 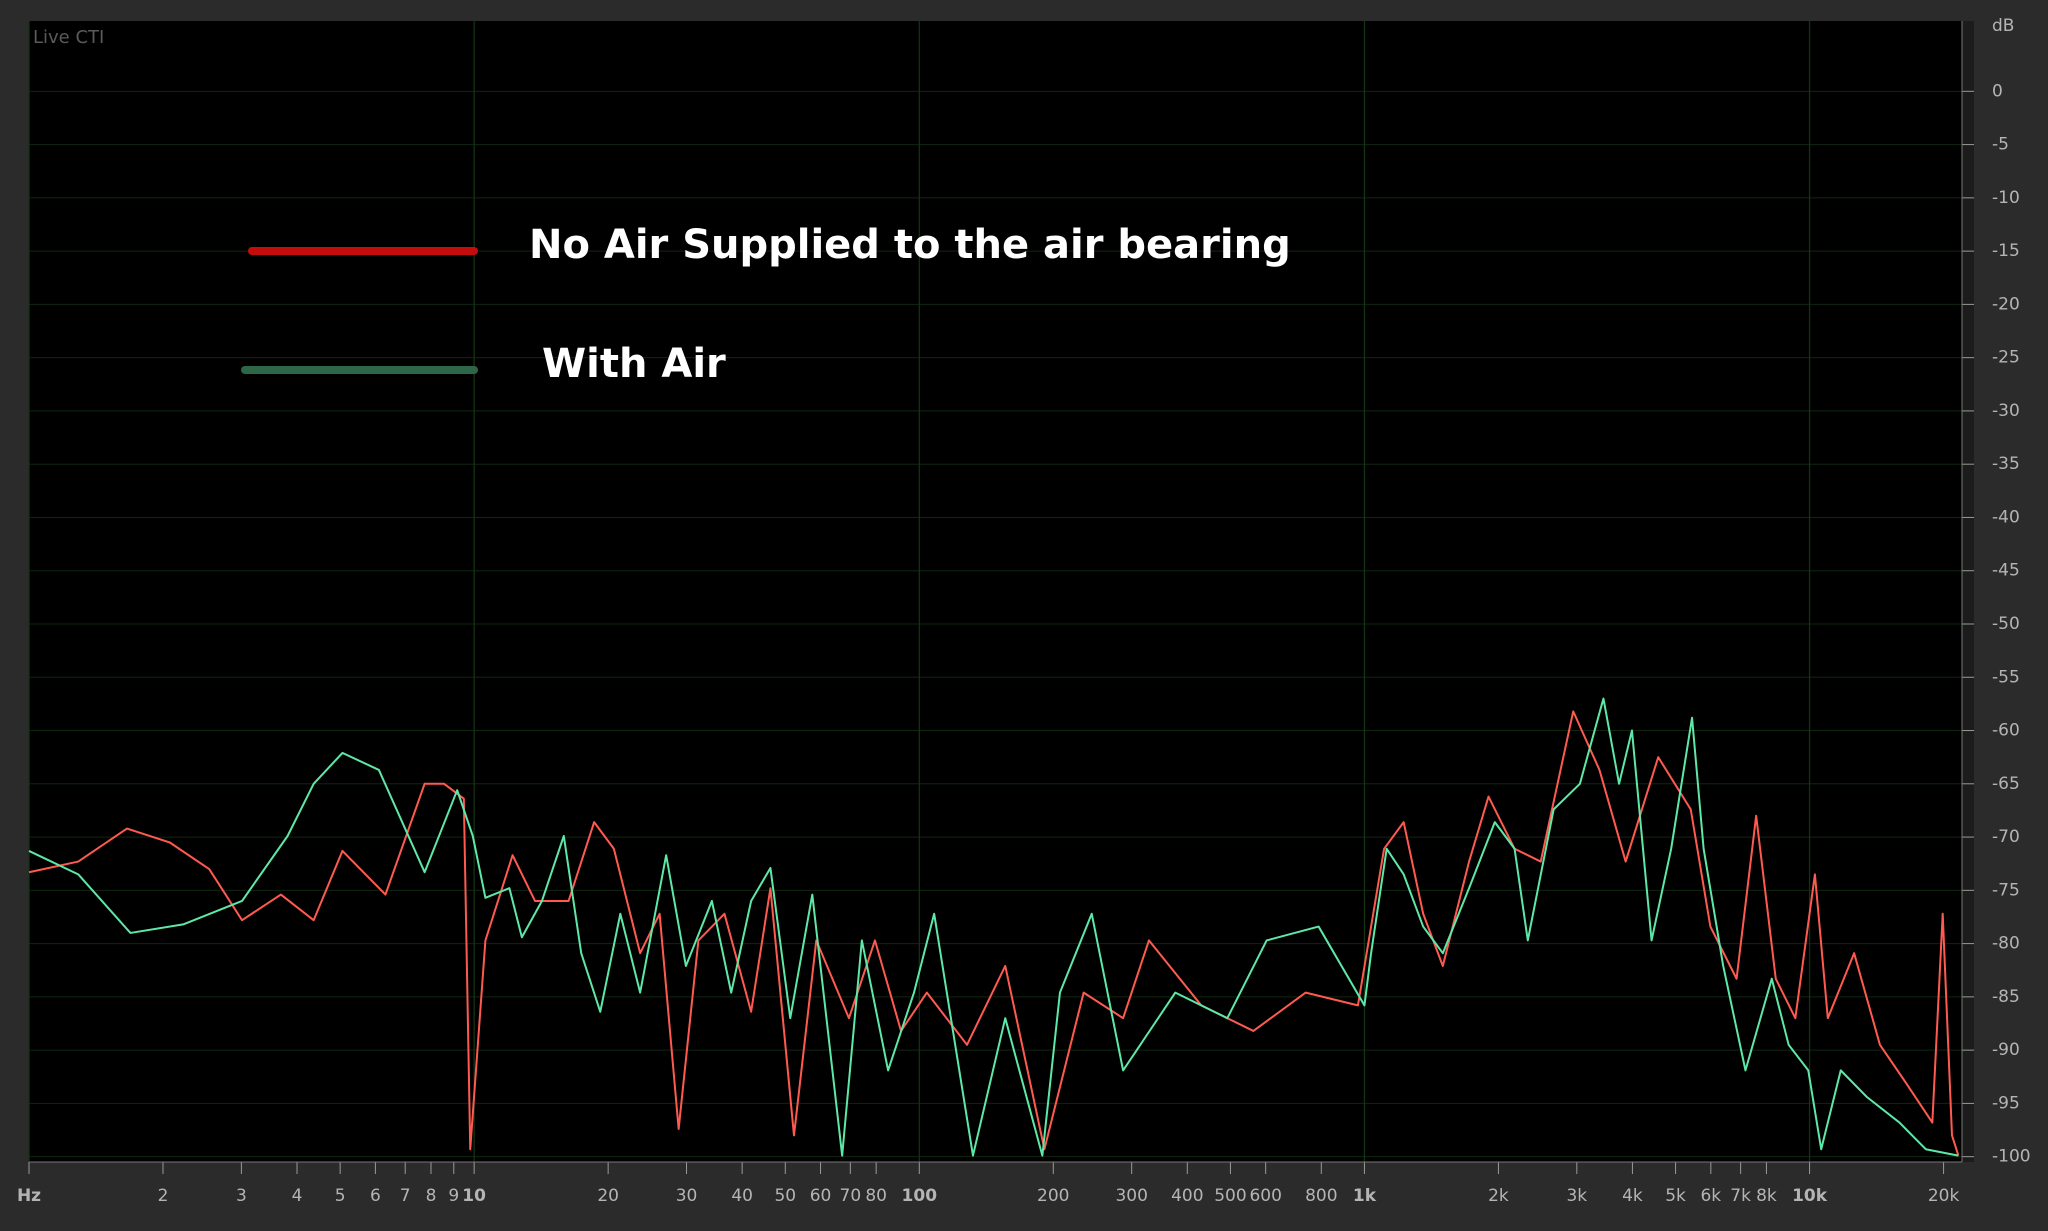 I want to click on x-tick-label: 70, so click(x=851, y=1196).